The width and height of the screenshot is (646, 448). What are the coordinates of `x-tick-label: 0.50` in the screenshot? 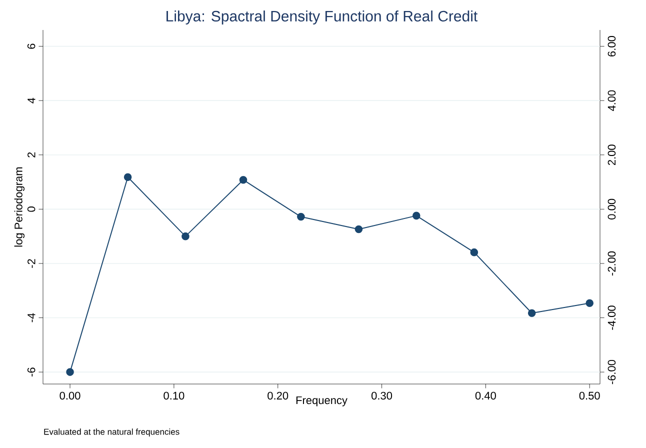 It's located at (589, 396).